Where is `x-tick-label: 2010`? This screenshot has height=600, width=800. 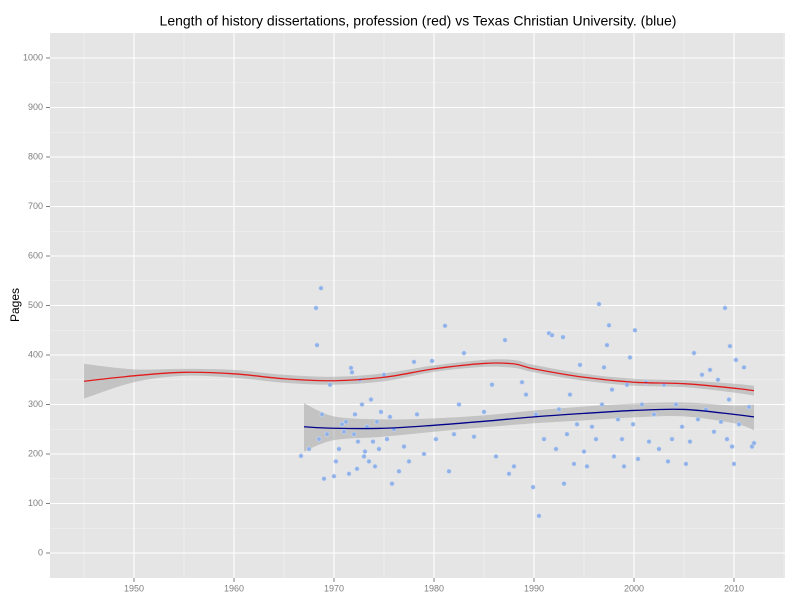 x-tick-label: 2010 is located at coordinates (734, 588).